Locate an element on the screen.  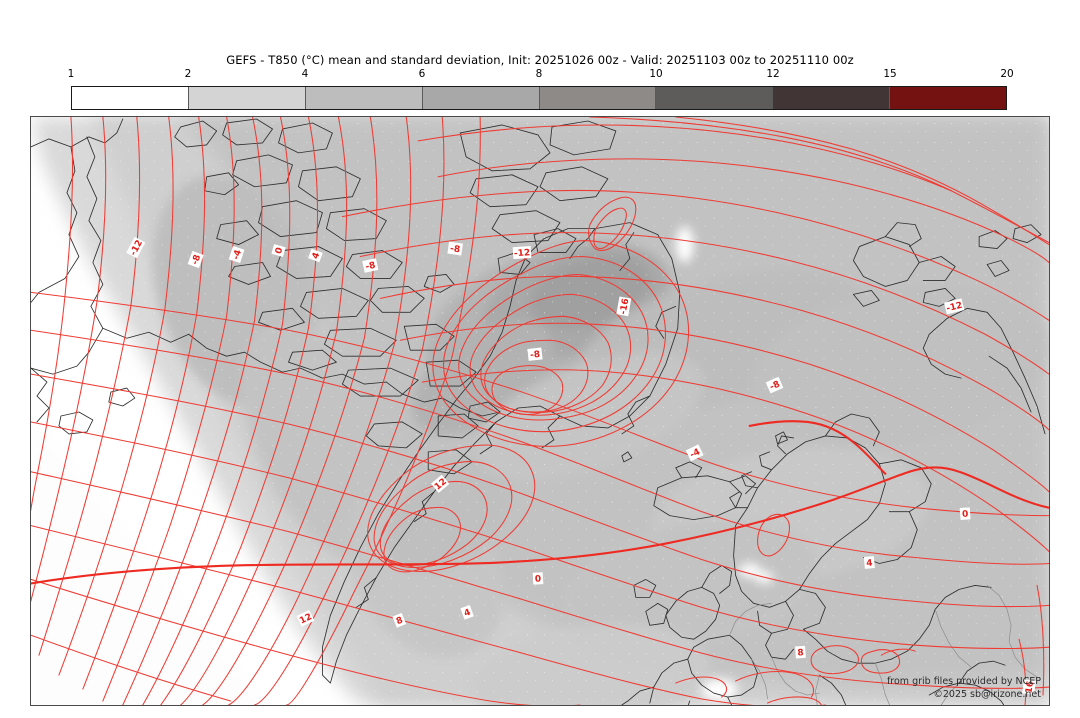
svg-text: 16 is located at coordinates (1030, 687).